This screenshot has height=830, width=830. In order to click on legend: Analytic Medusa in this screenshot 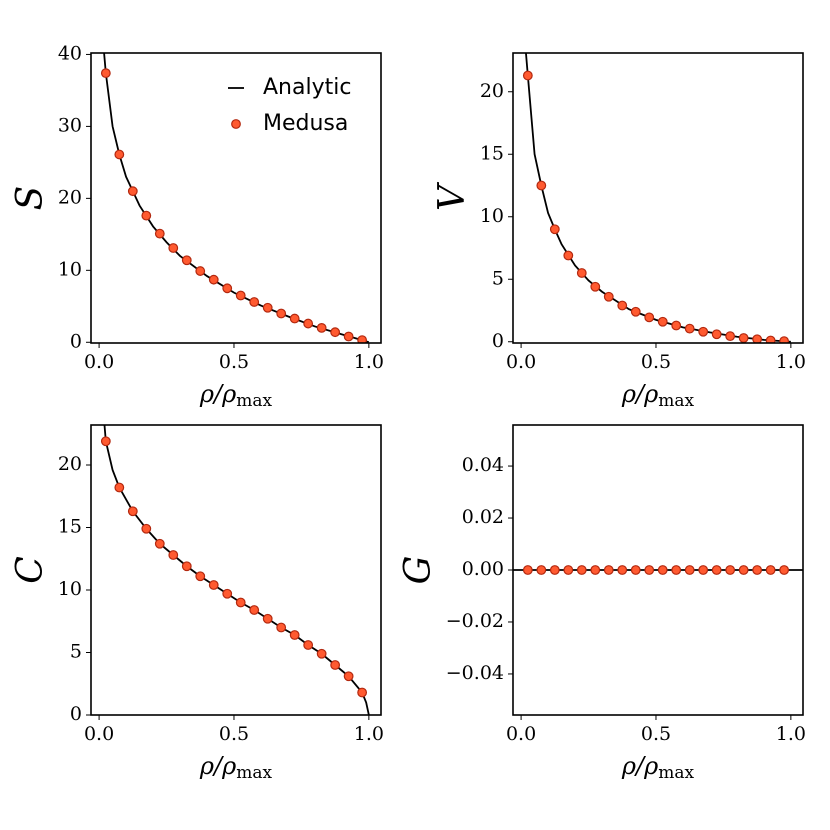, I will do `click(289, 105)`.